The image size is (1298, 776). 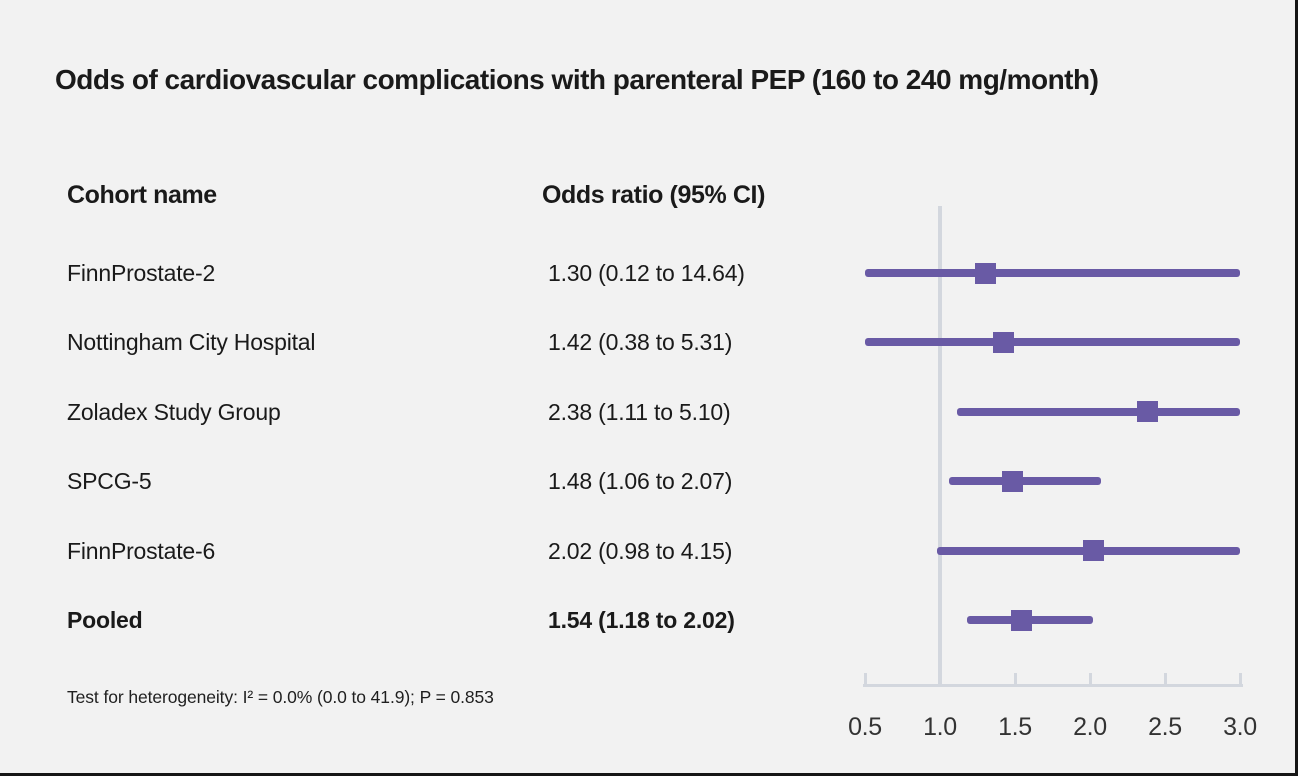 I want to click on or-value: 1.30 (0.12 to 14.64), so click(x=646, y=273).